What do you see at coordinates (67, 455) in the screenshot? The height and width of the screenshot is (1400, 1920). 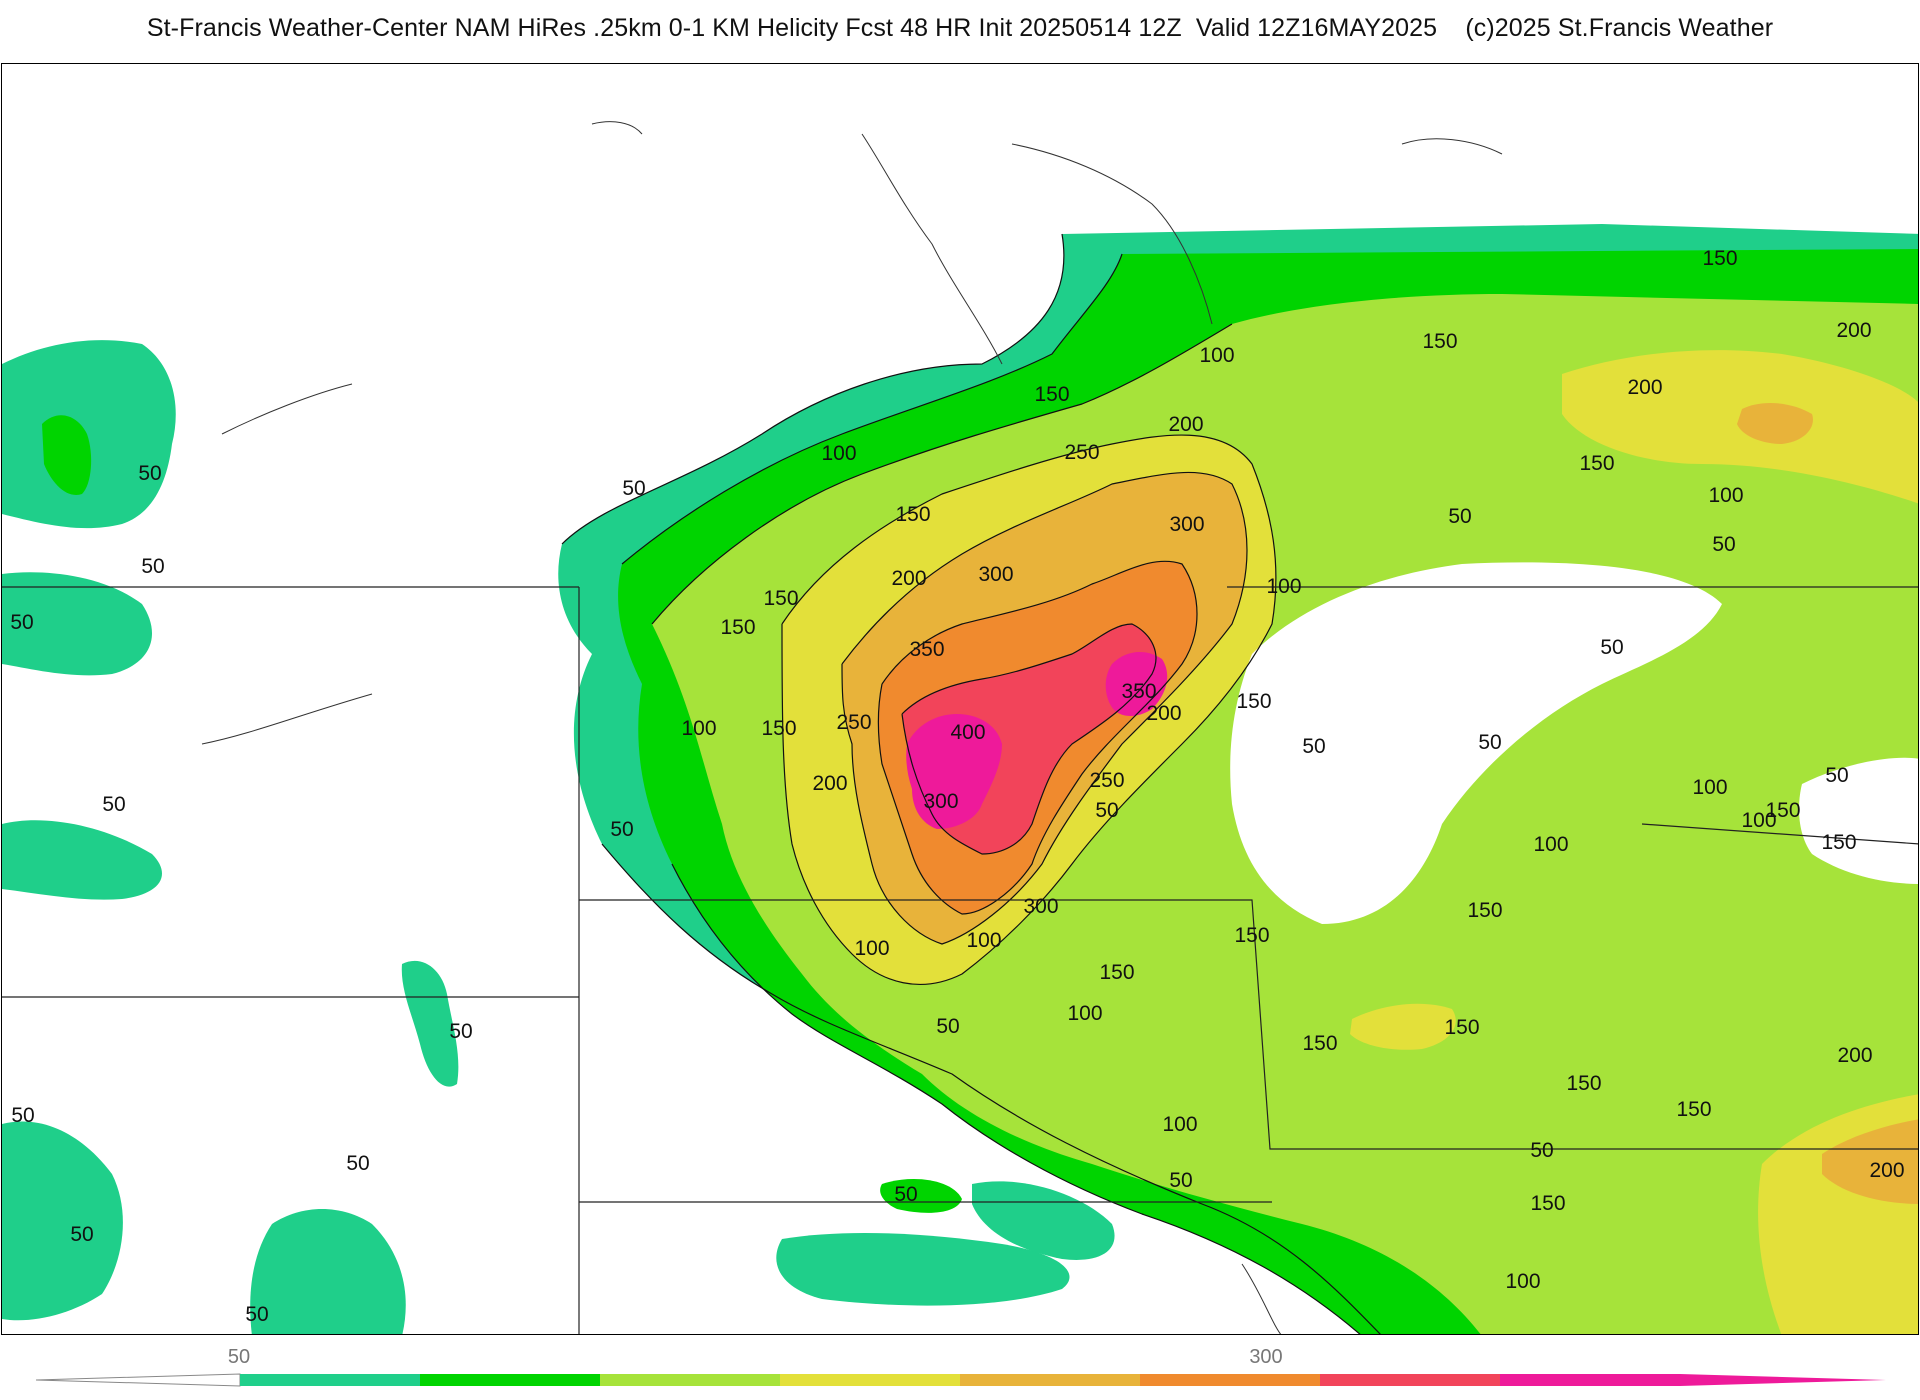 I see `band-100-nw-core` at bounding box center [67, 455].